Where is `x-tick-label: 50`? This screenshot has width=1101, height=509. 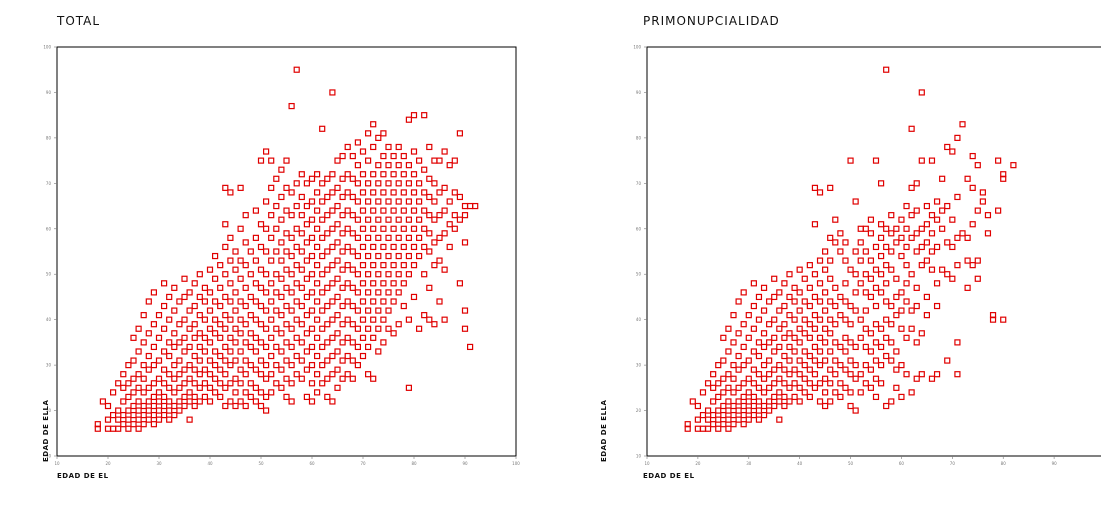
x-tick-label: 50 is located at coordinates (851, 463).